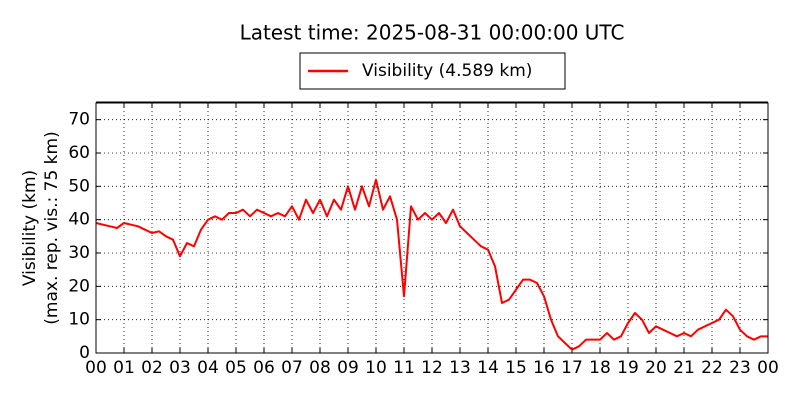 This screenshot has width=800, height=400. I want to click on chart-title: Latest time: 2025-08-31 00:00:00 UTC, so click(432, 33).